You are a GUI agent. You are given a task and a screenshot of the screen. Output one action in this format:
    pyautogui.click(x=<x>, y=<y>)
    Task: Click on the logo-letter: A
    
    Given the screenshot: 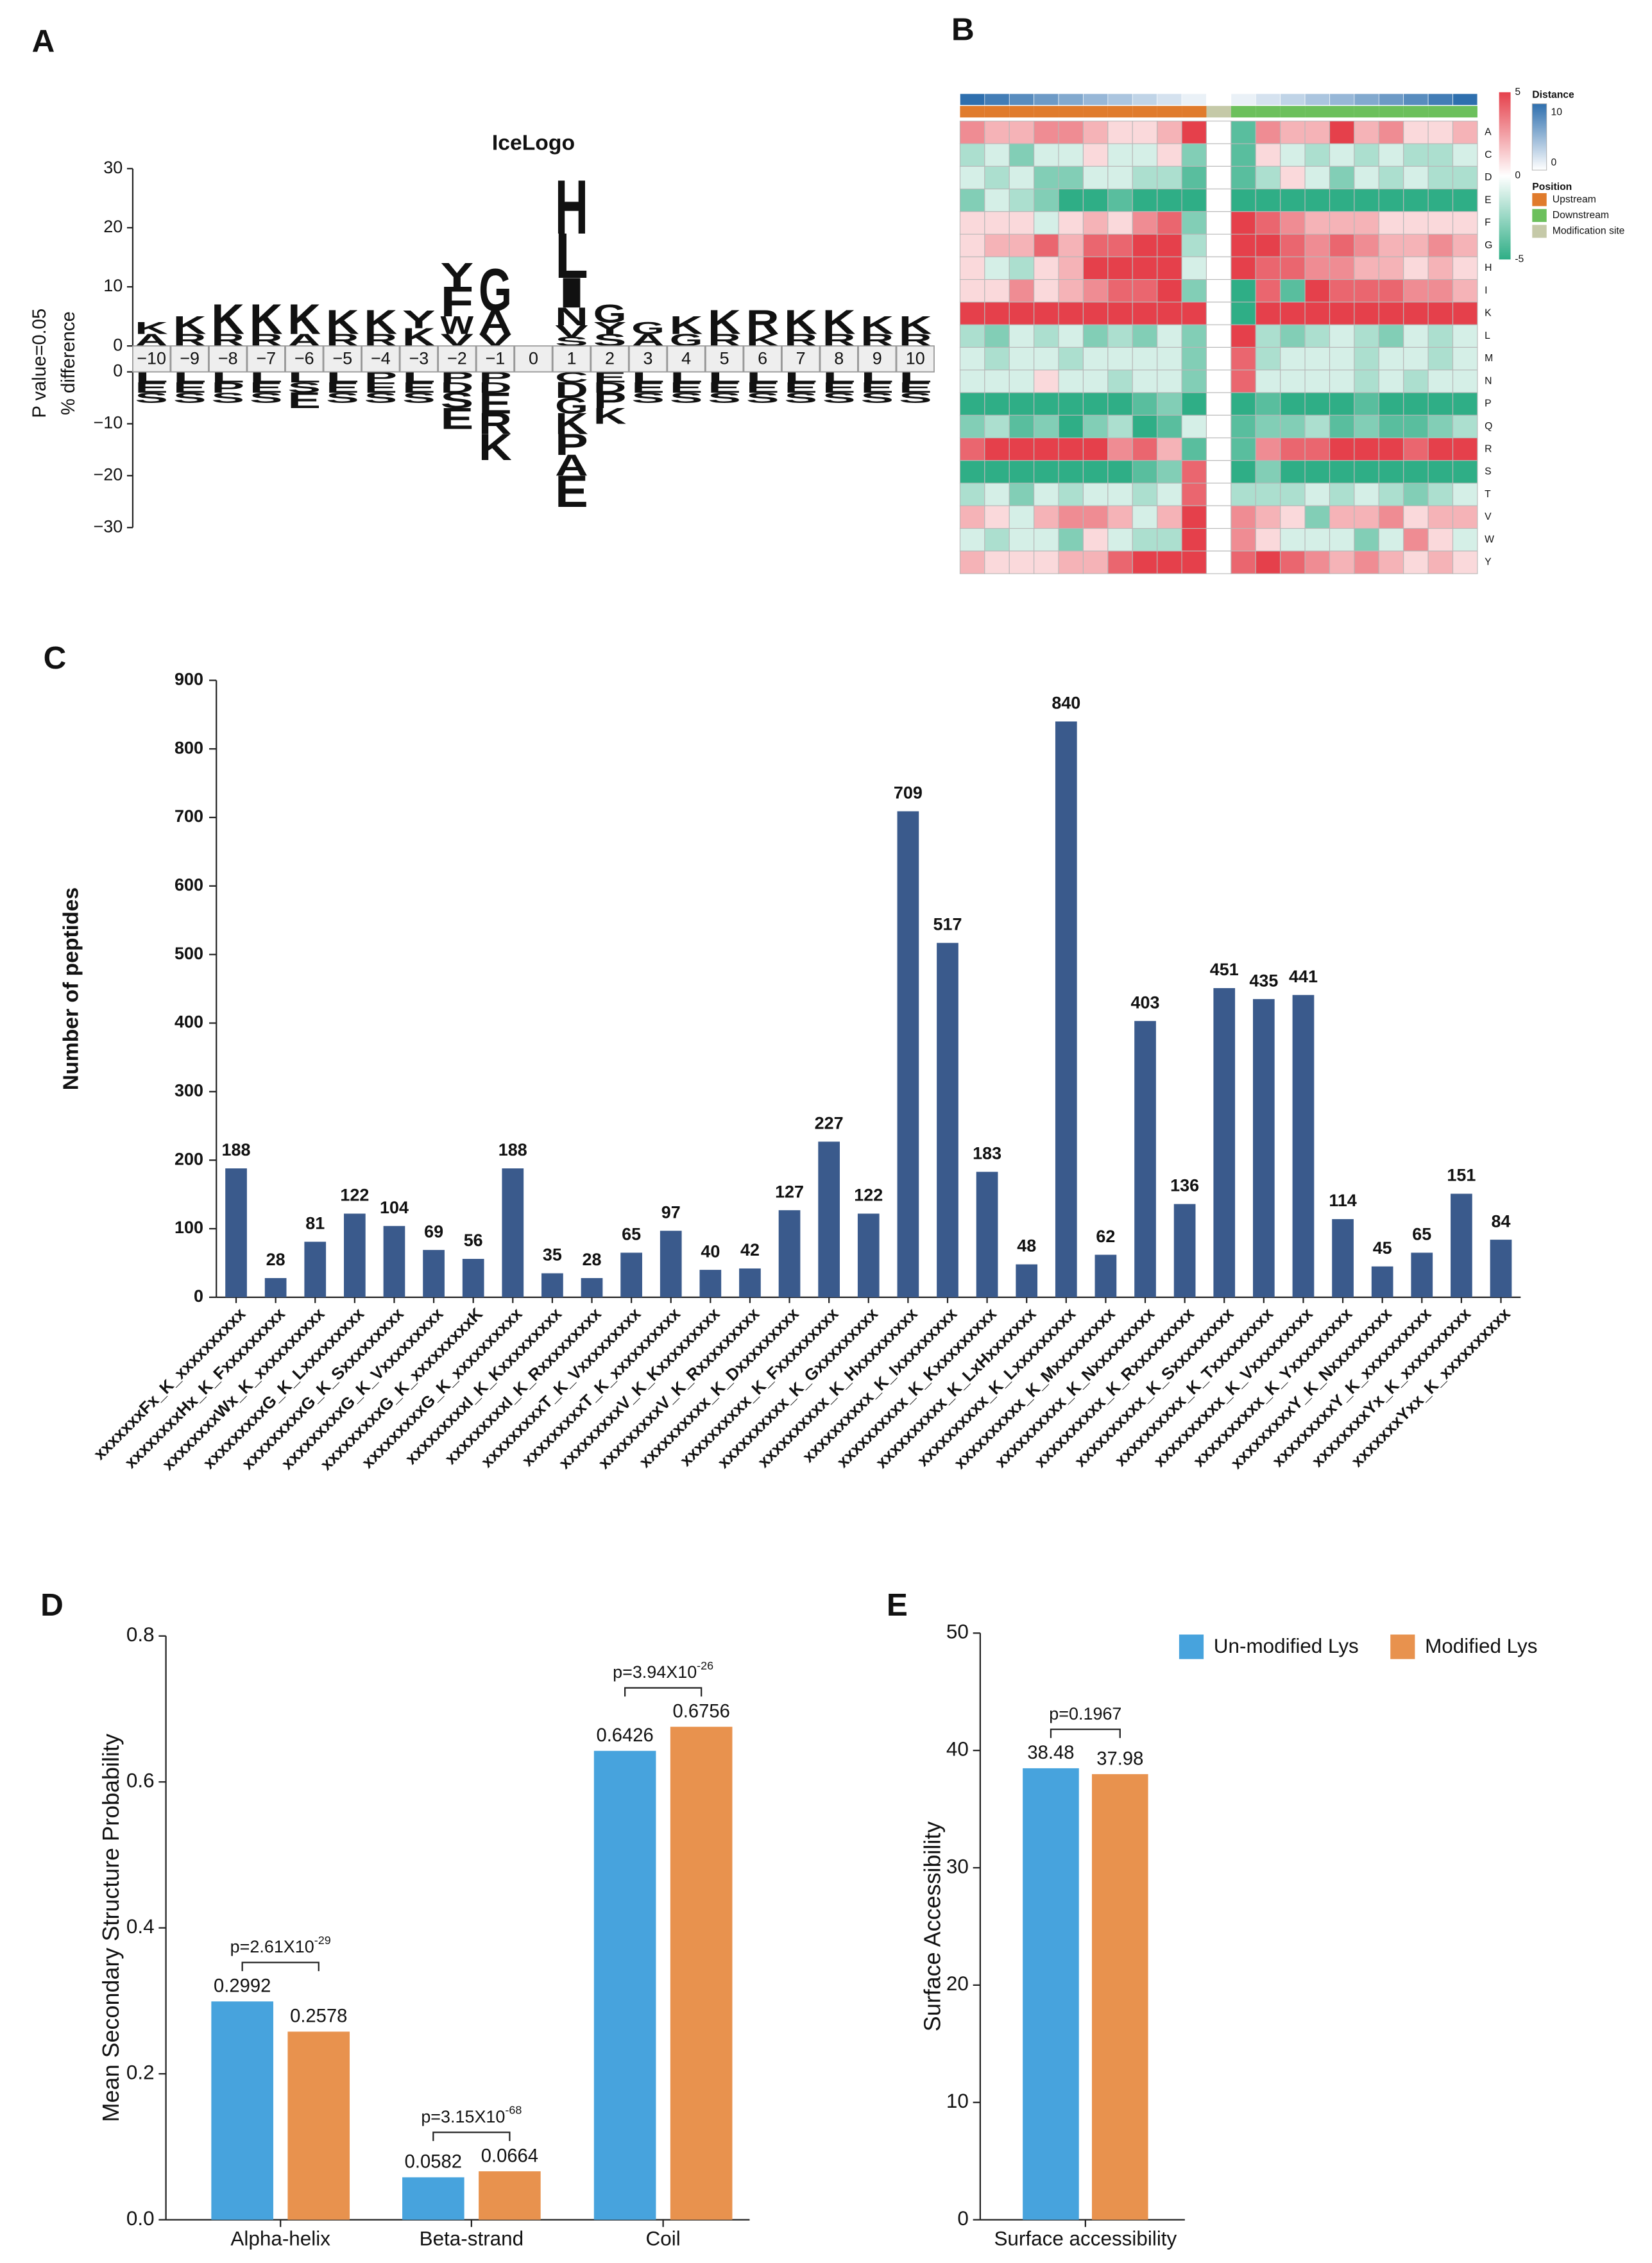 What is the action you would take?
    pyautogui.click(x=571, y=465)
    